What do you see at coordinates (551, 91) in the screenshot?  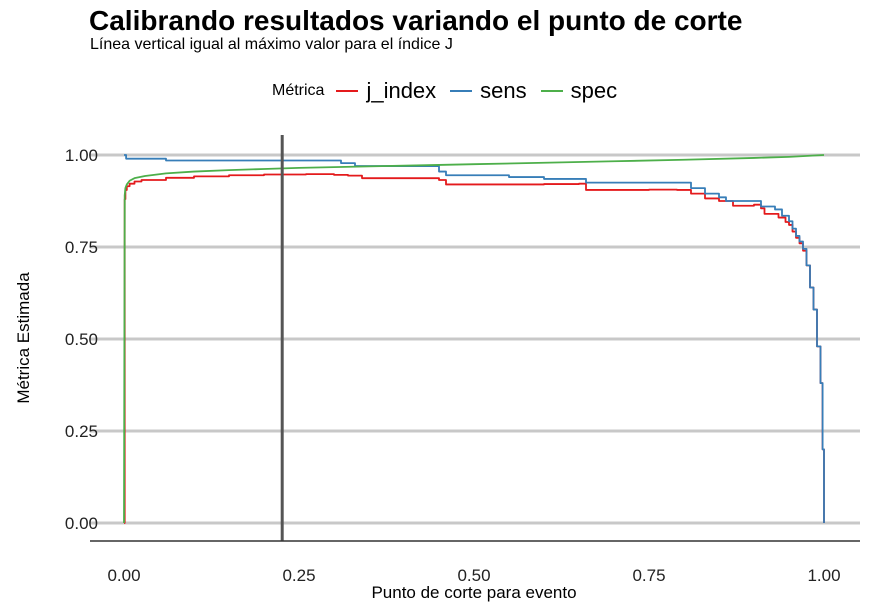 I see `legend-key-spec` at bounding box center [551, 91].